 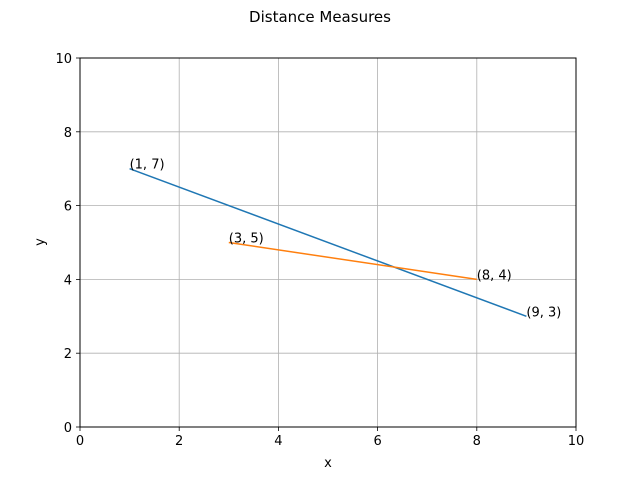 What do you see at coordinates (68, 207) in the screenshot?
I see `y-tick-label-3: 6` at bounding box center [68, 207].